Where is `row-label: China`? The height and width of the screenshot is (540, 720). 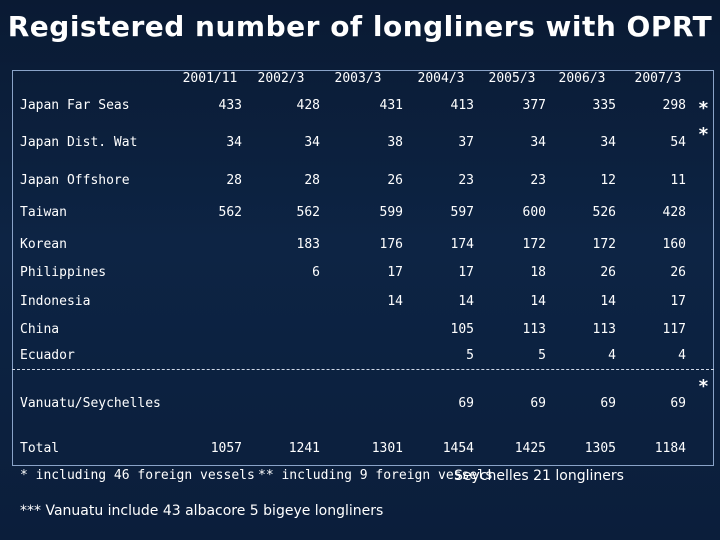
row-label: China is located at coordinates (40, 329).